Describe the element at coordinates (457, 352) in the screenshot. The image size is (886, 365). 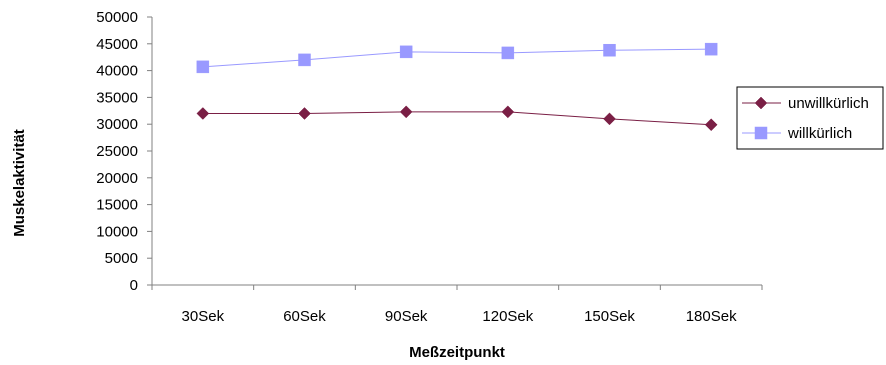
I see `x-axis-title: Meßzeitpunkt` at that location.